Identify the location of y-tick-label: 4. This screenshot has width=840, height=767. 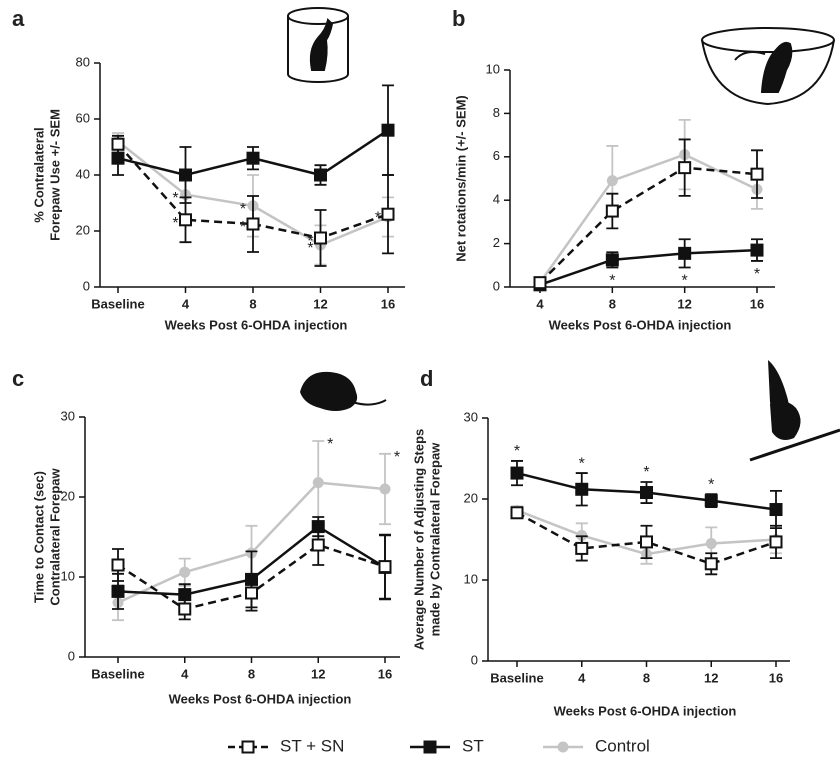
(496, 199).